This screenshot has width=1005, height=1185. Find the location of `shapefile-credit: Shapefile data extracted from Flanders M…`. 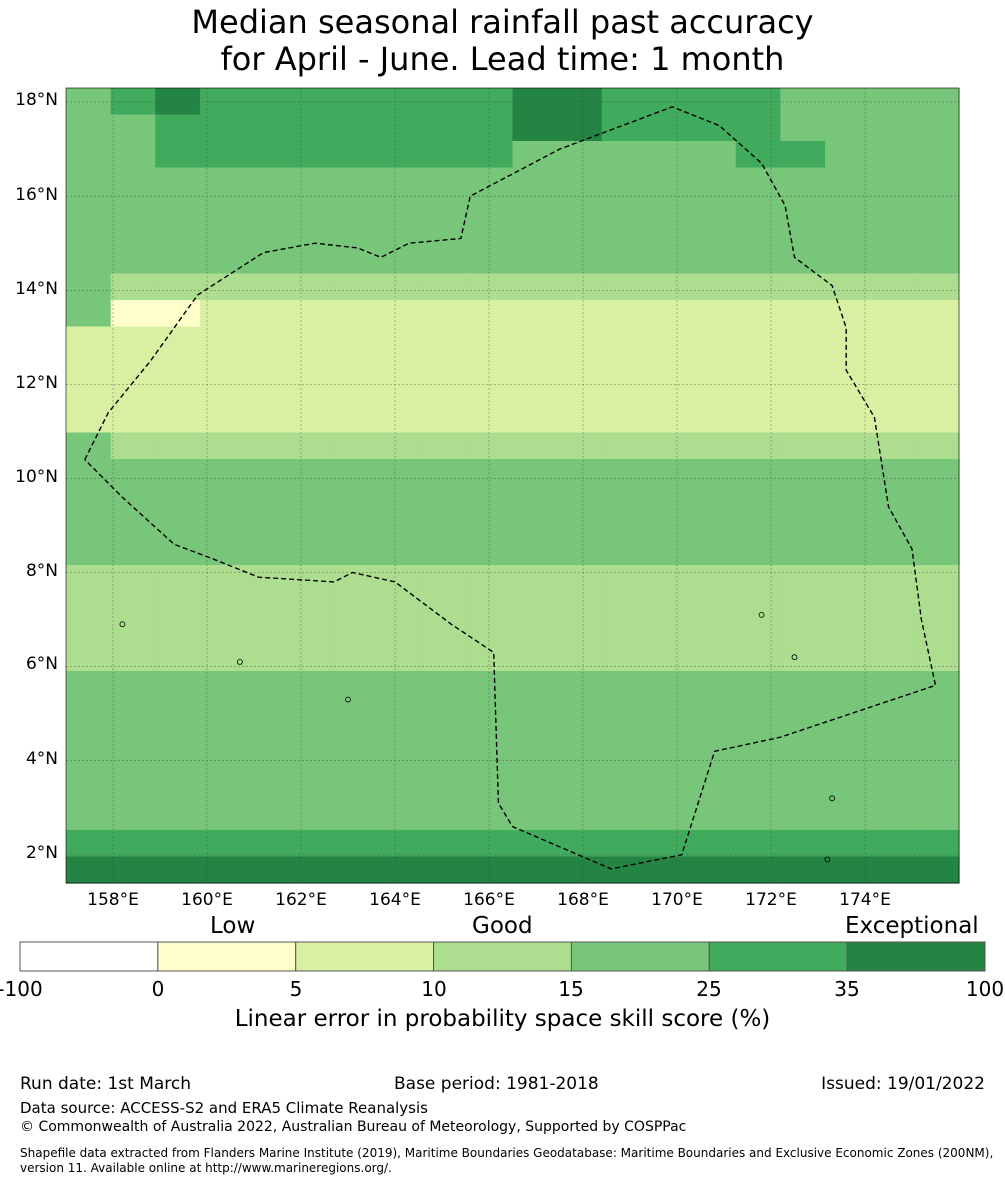

shapefile-credit: Shapefile data extracted from Flanders M… is located at coordinates (507, 1160).